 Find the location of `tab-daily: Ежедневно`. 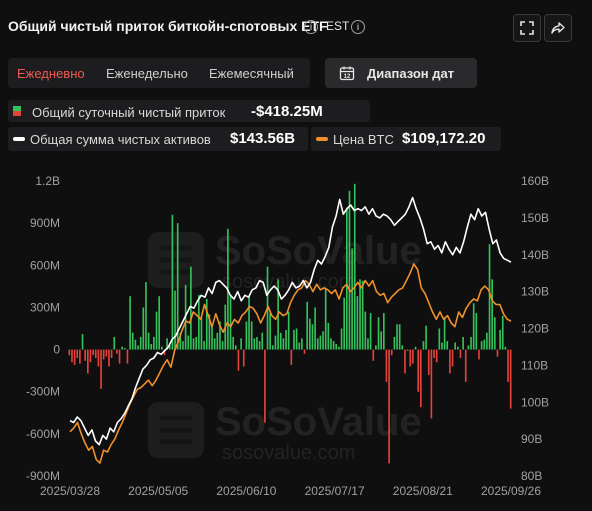

tab-daily: Ежедневно is located at coordinates (51, 73).